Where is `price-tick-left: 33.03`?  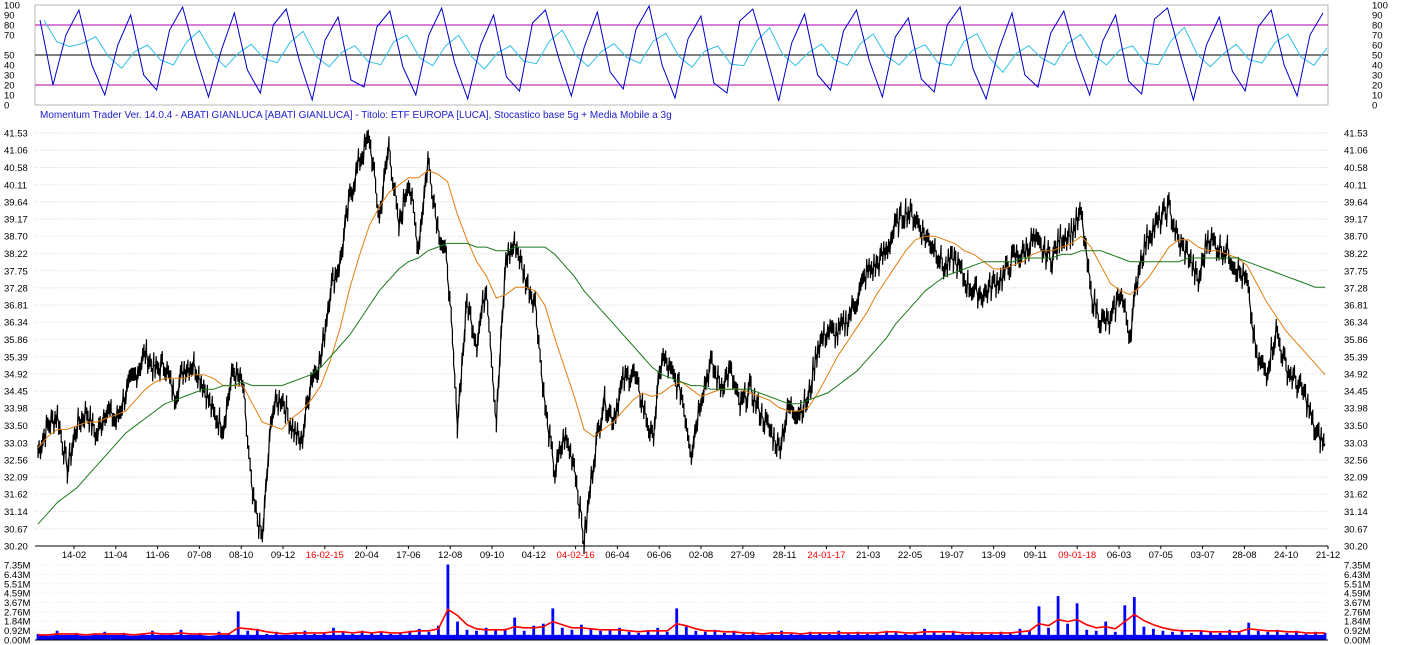
price-tick-left: 33.03 is located at coordinates (16, 443).